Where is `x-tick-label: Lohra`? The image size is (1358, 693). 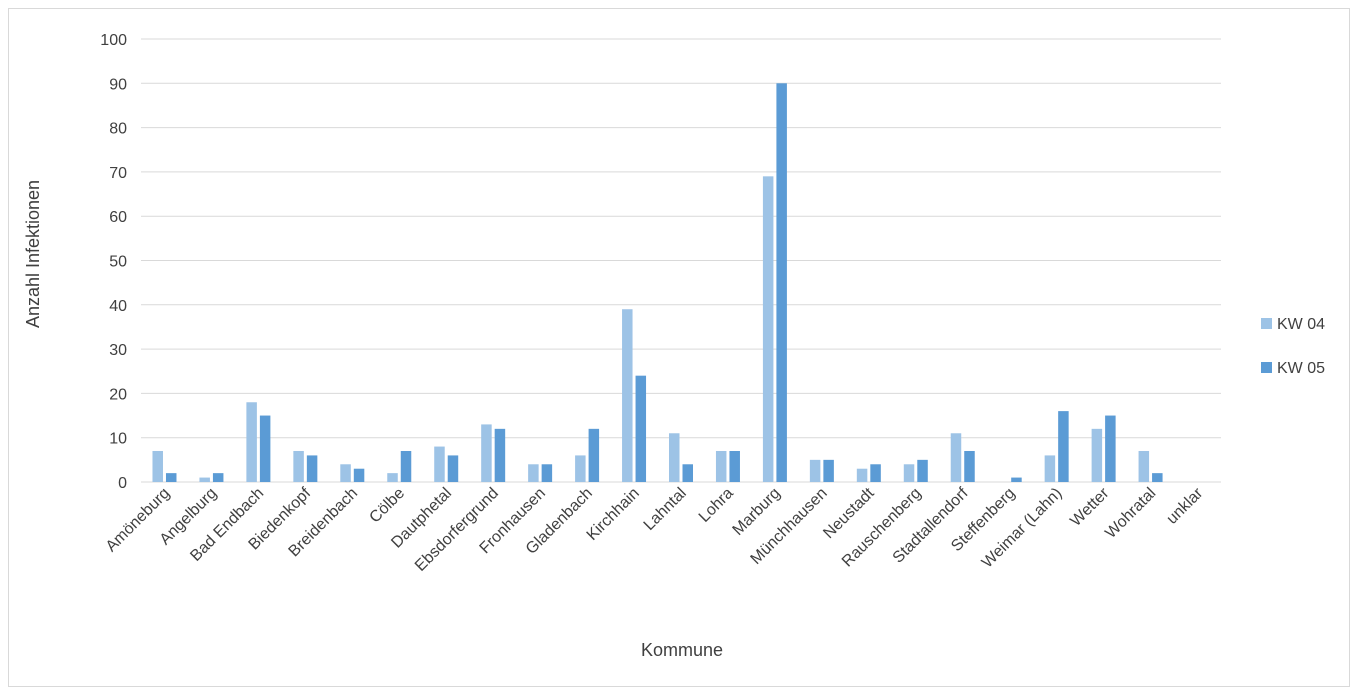
x-tick-label: Lohra is located at coordinates (716, 505).